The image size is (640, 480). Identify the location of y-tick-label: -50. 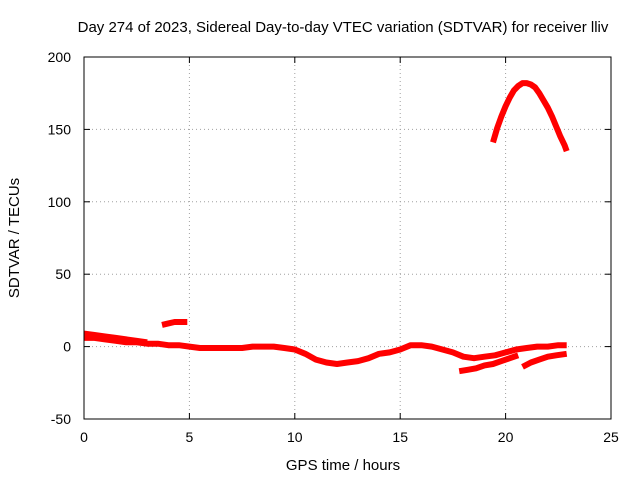
(61, 419).